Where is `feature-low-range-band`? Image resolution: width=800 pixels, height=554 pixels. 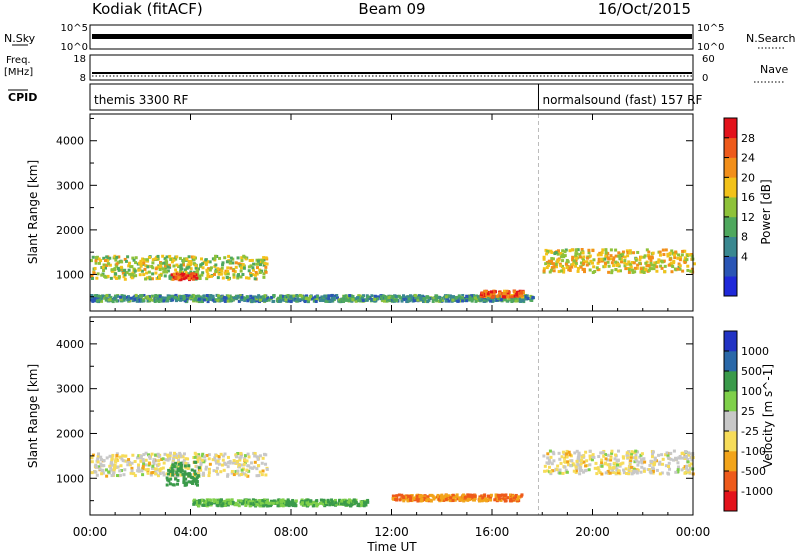
feature-low-range-band is located at coordinates (313, 298).